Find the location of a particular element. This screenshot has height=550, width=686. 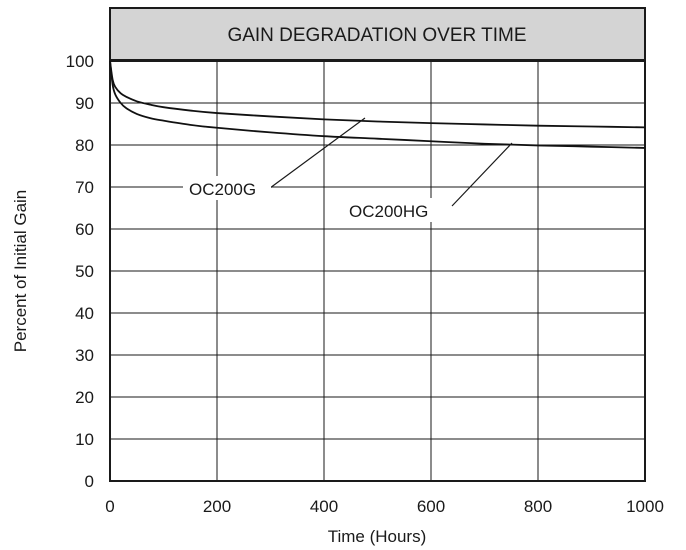

chart-title: GAIN DEGRADATION OVER TIME is located at coordinates (376, 35).